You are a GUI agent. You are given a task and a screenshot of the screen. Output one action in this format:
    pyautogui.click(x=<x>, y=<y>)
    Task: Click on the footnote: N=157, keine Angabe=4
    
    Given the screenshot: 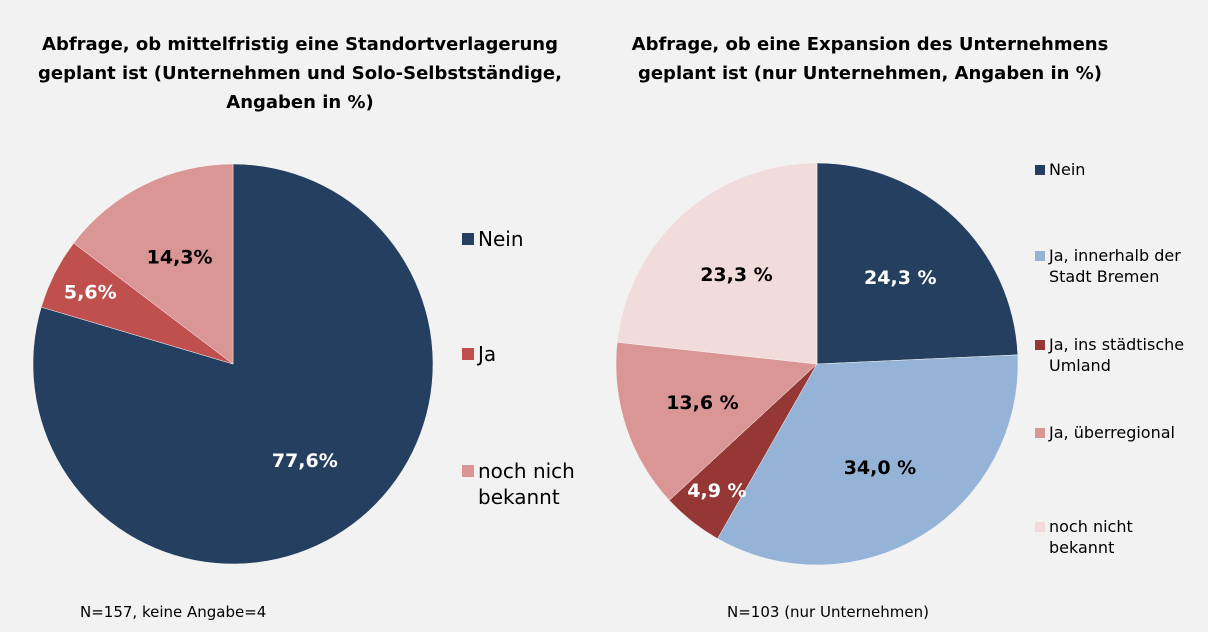 What is the action you would take?
    pyautogui.click(x=173, y=612)
    